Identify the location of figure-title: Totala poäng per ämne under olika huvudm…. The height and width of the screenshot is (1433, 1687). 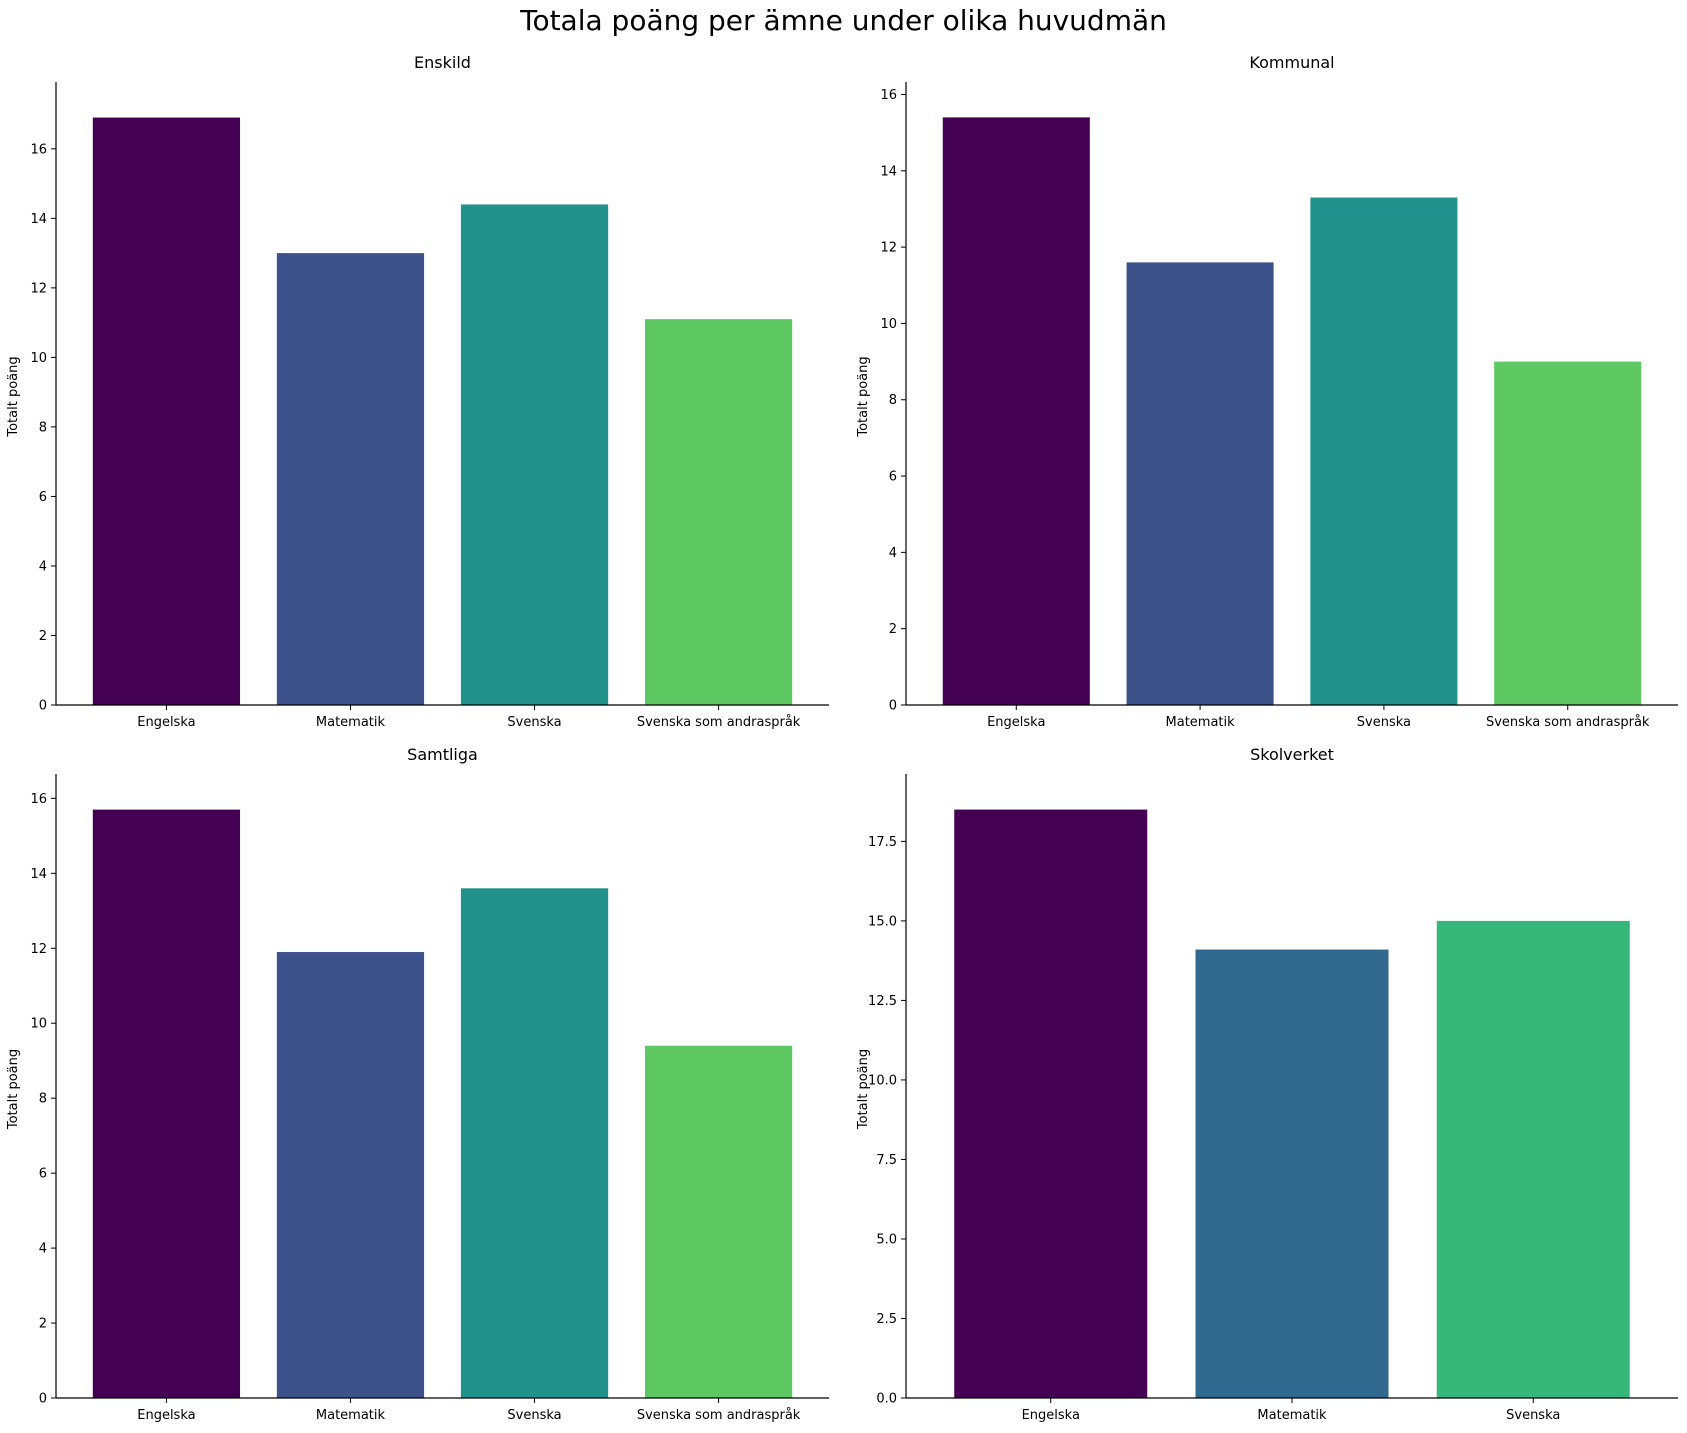
(843, 20).